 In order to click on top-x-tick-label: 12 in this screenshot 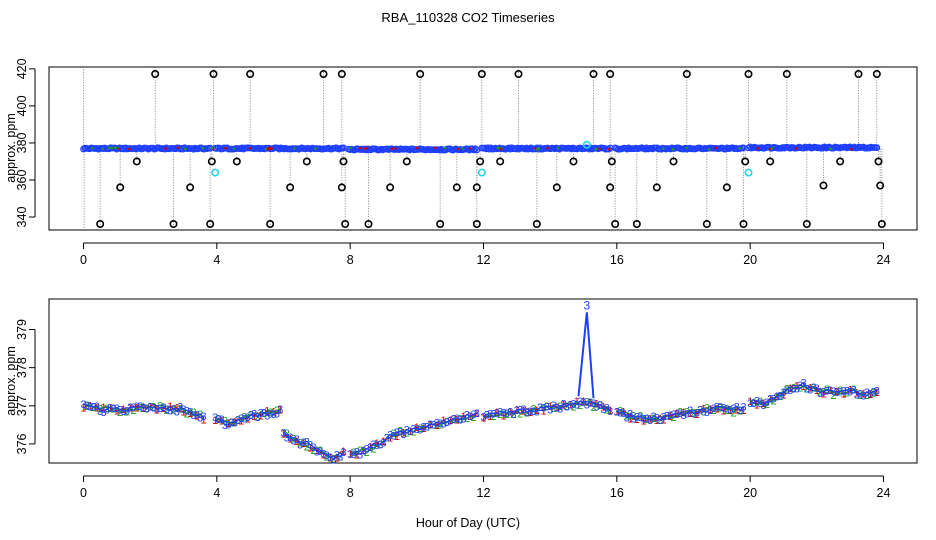, I will do `click(484, 260)`.